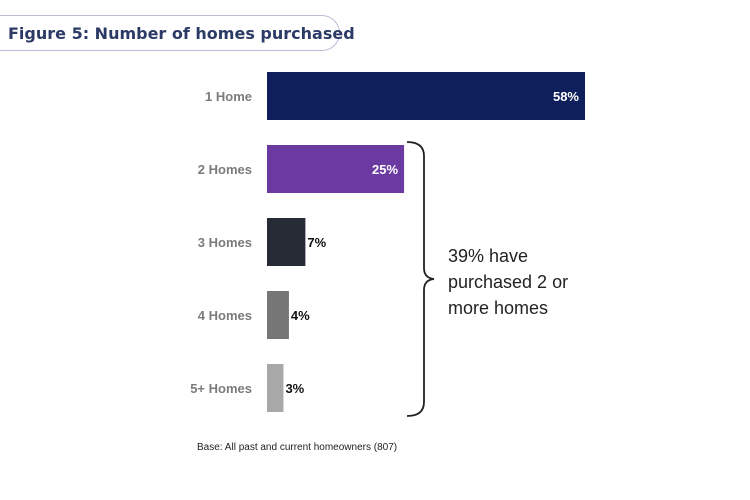 This screenshot has width=750, height=500. What do you see at coordinates (181, 33) in the screenshot?
I see `figure-title: Figure 5: Number of homes purchased` at bounding box center [181, 33].